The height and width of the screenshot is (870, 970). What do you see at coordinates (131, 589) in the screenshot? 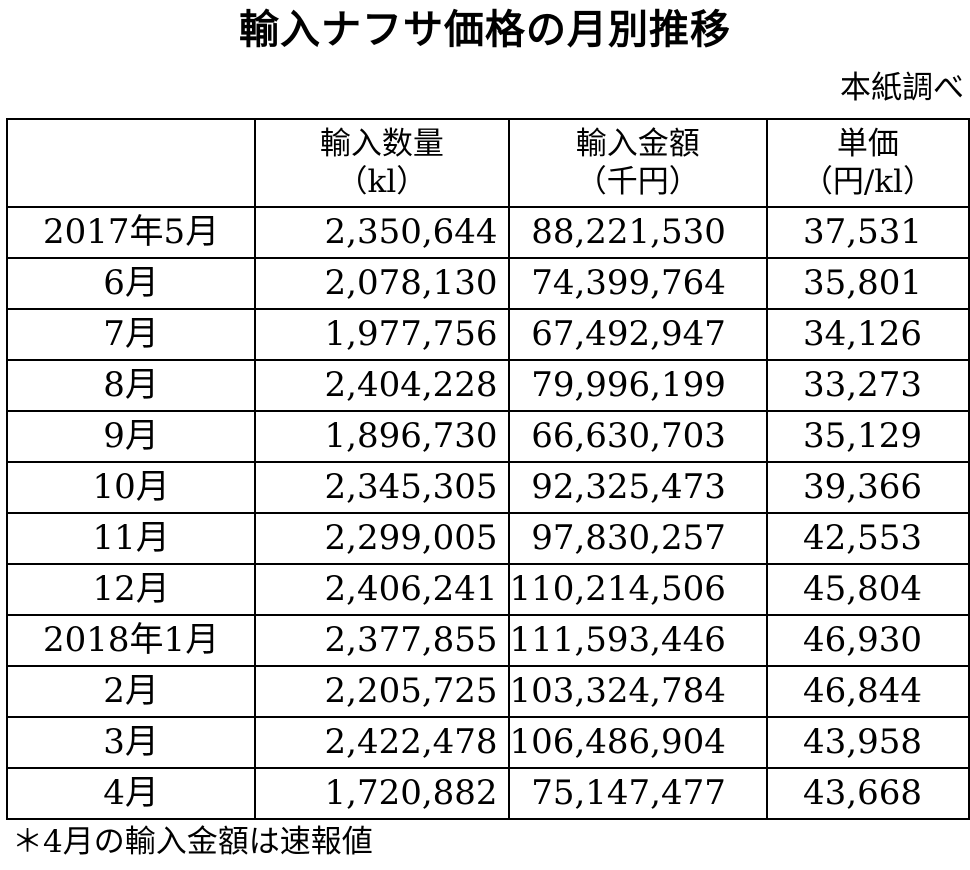
I see `month-cell: 12月` at bounding box center [131, 589].